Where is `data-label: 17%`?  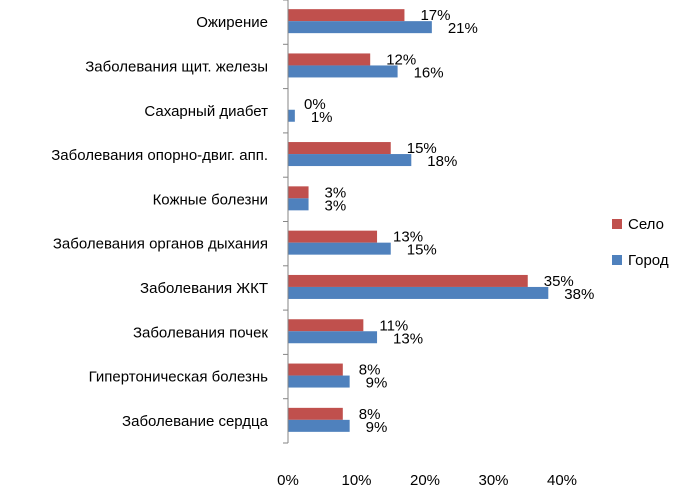 data-label: 17% is located at coordinates (435, 15).